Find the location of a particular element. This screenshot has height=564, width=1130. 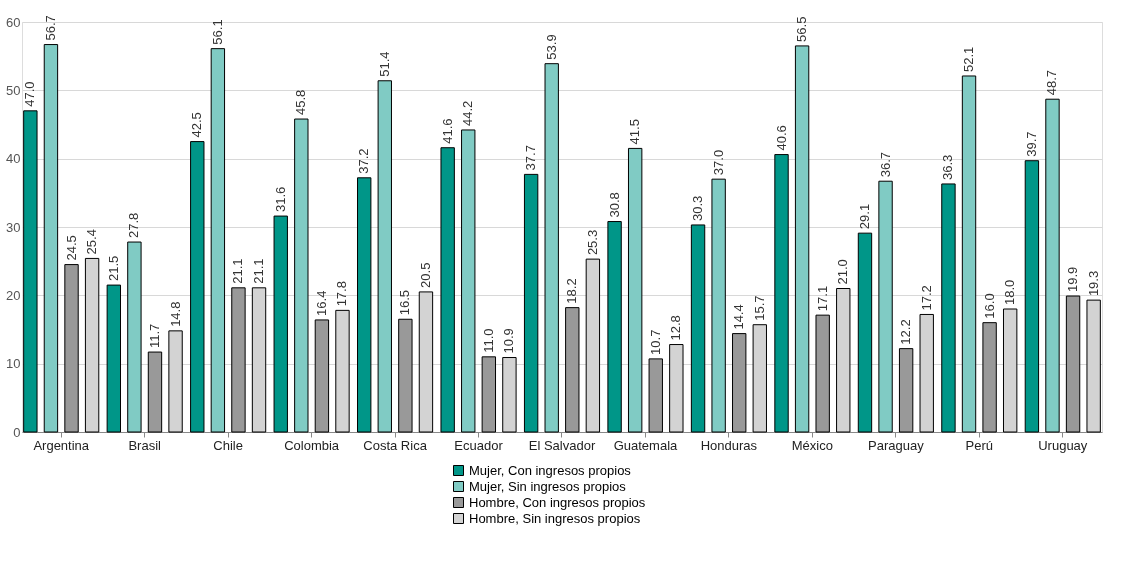

data-label: 47.0 is located at coordinates (30, 94).